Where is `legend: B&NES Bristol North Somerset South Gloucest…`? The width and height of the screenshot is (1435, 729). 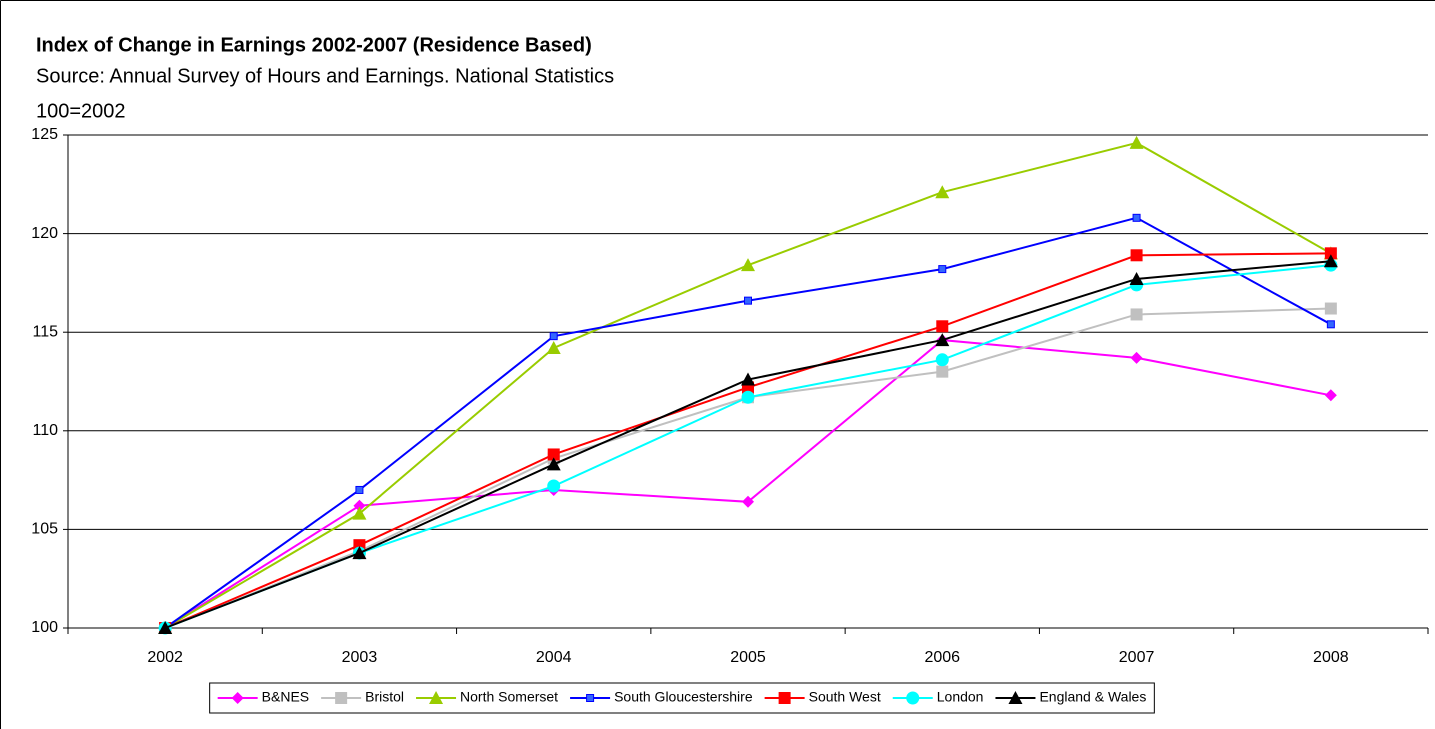
legend: B&NES Bristol North Somerset South Gloucest… is located at coordinates (682, 698).